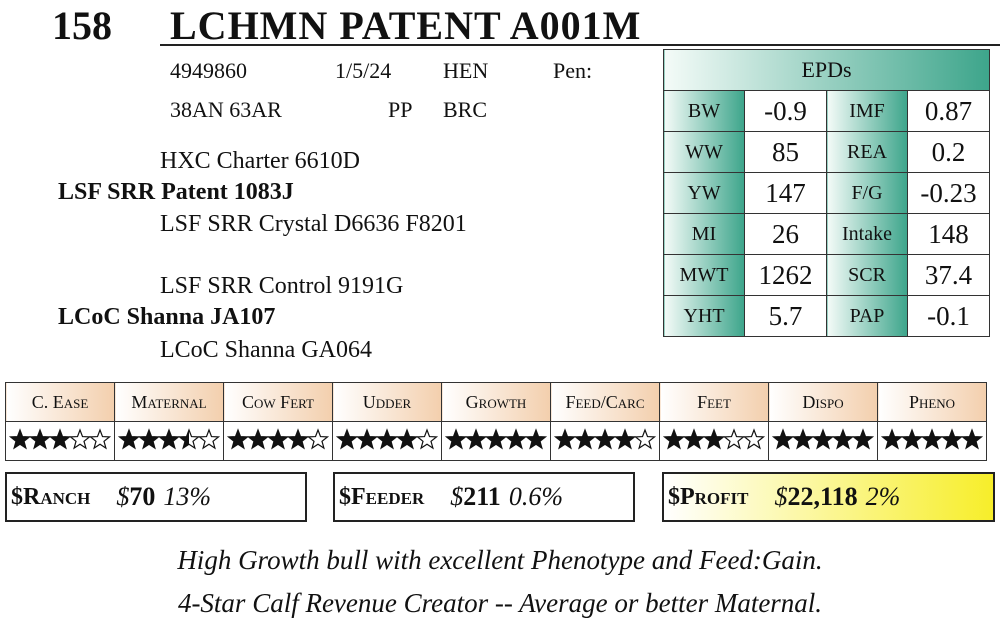  What do you see at coordinates (823, 402) in the screenshot?
I see `rating-header: Dispo` at bounding box center [823, 402].